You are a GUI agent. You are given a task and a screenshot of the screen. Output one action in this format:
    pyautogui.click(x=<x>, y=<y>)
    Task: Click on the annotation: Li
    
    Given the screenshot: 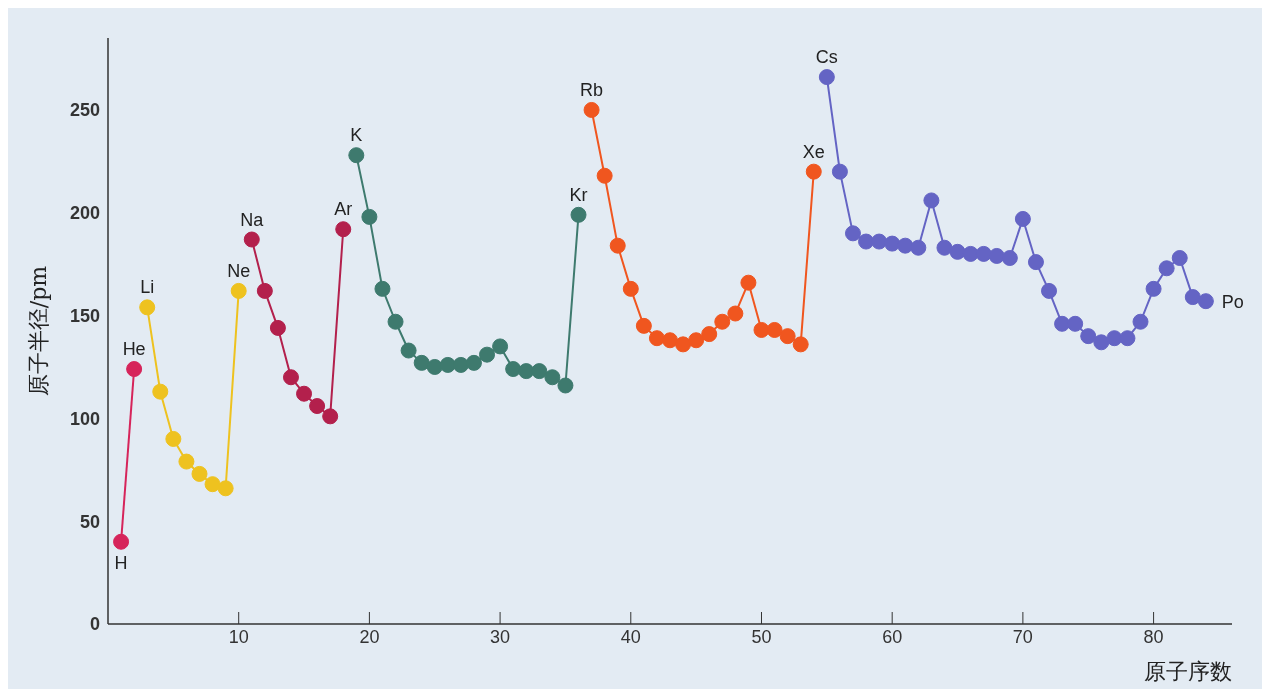 What is the action you would take?
    pyautogui.click(x=147, y=287)
    